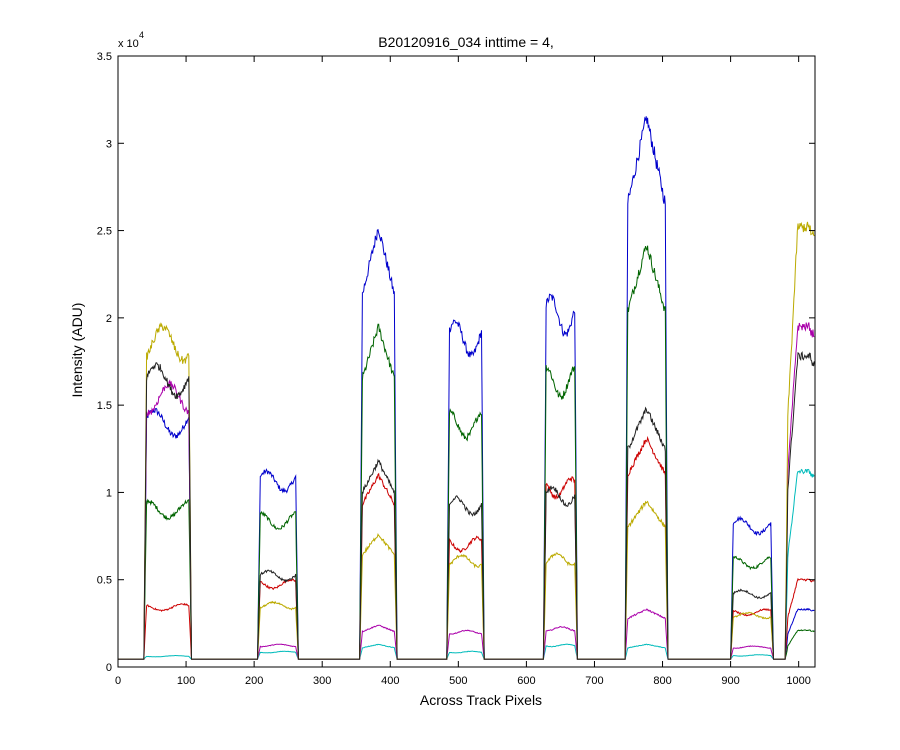 The image size is (900, 750). I want to click on y-tick-label: 2.5, so click(104, 232).